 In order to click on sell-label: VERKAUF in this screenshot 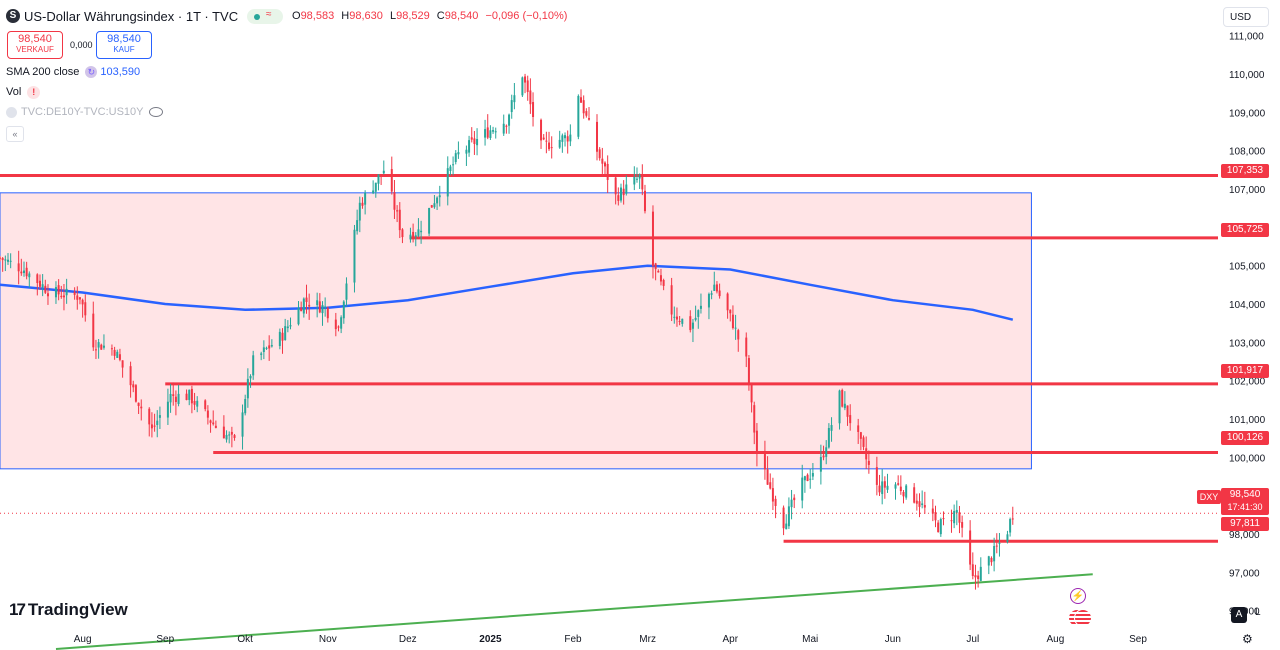, I will do `click(35, 49)`.